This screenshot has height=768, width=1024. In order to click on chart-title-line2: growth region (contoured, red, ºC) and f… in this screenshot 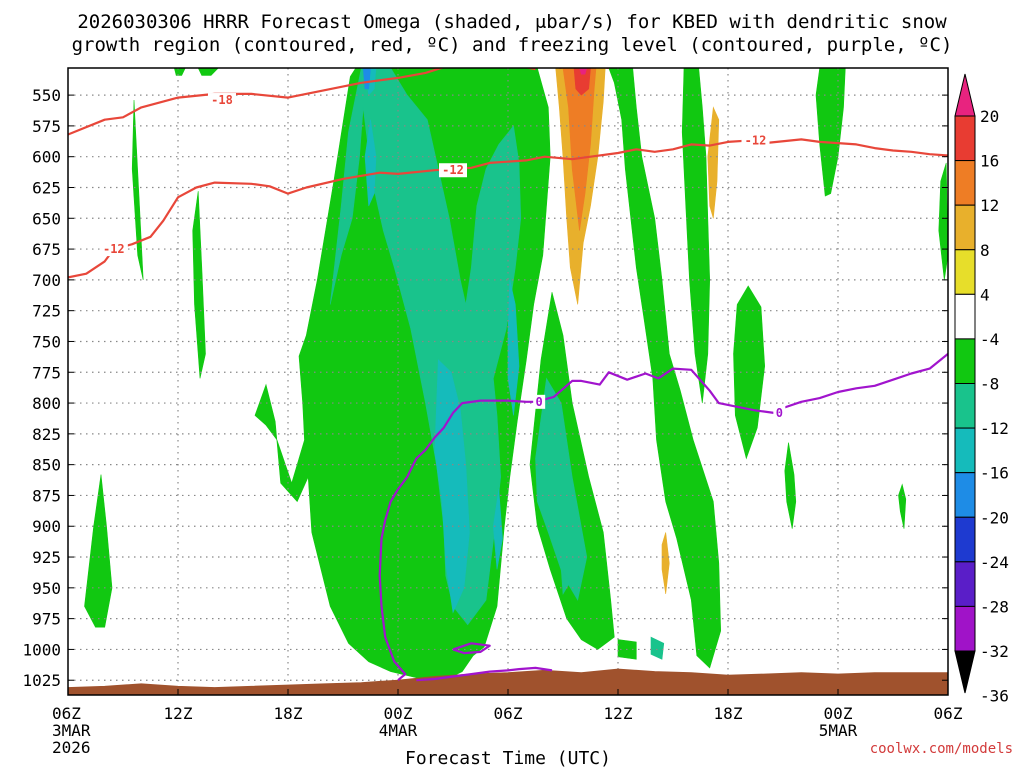, I will do `click(512, 45)`.